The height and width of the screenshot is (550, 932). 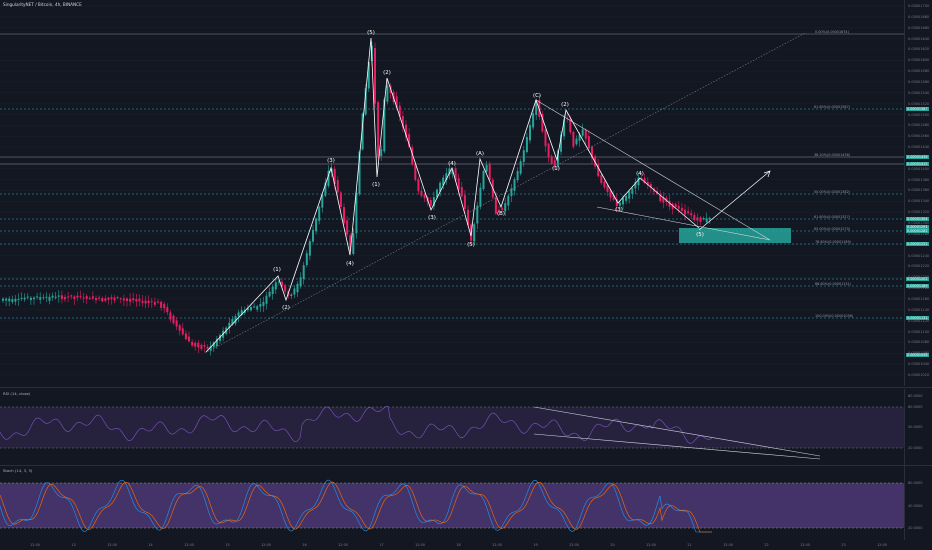 I want to click on price-scale-label: 0.00001080, so click(x=919, y=342).